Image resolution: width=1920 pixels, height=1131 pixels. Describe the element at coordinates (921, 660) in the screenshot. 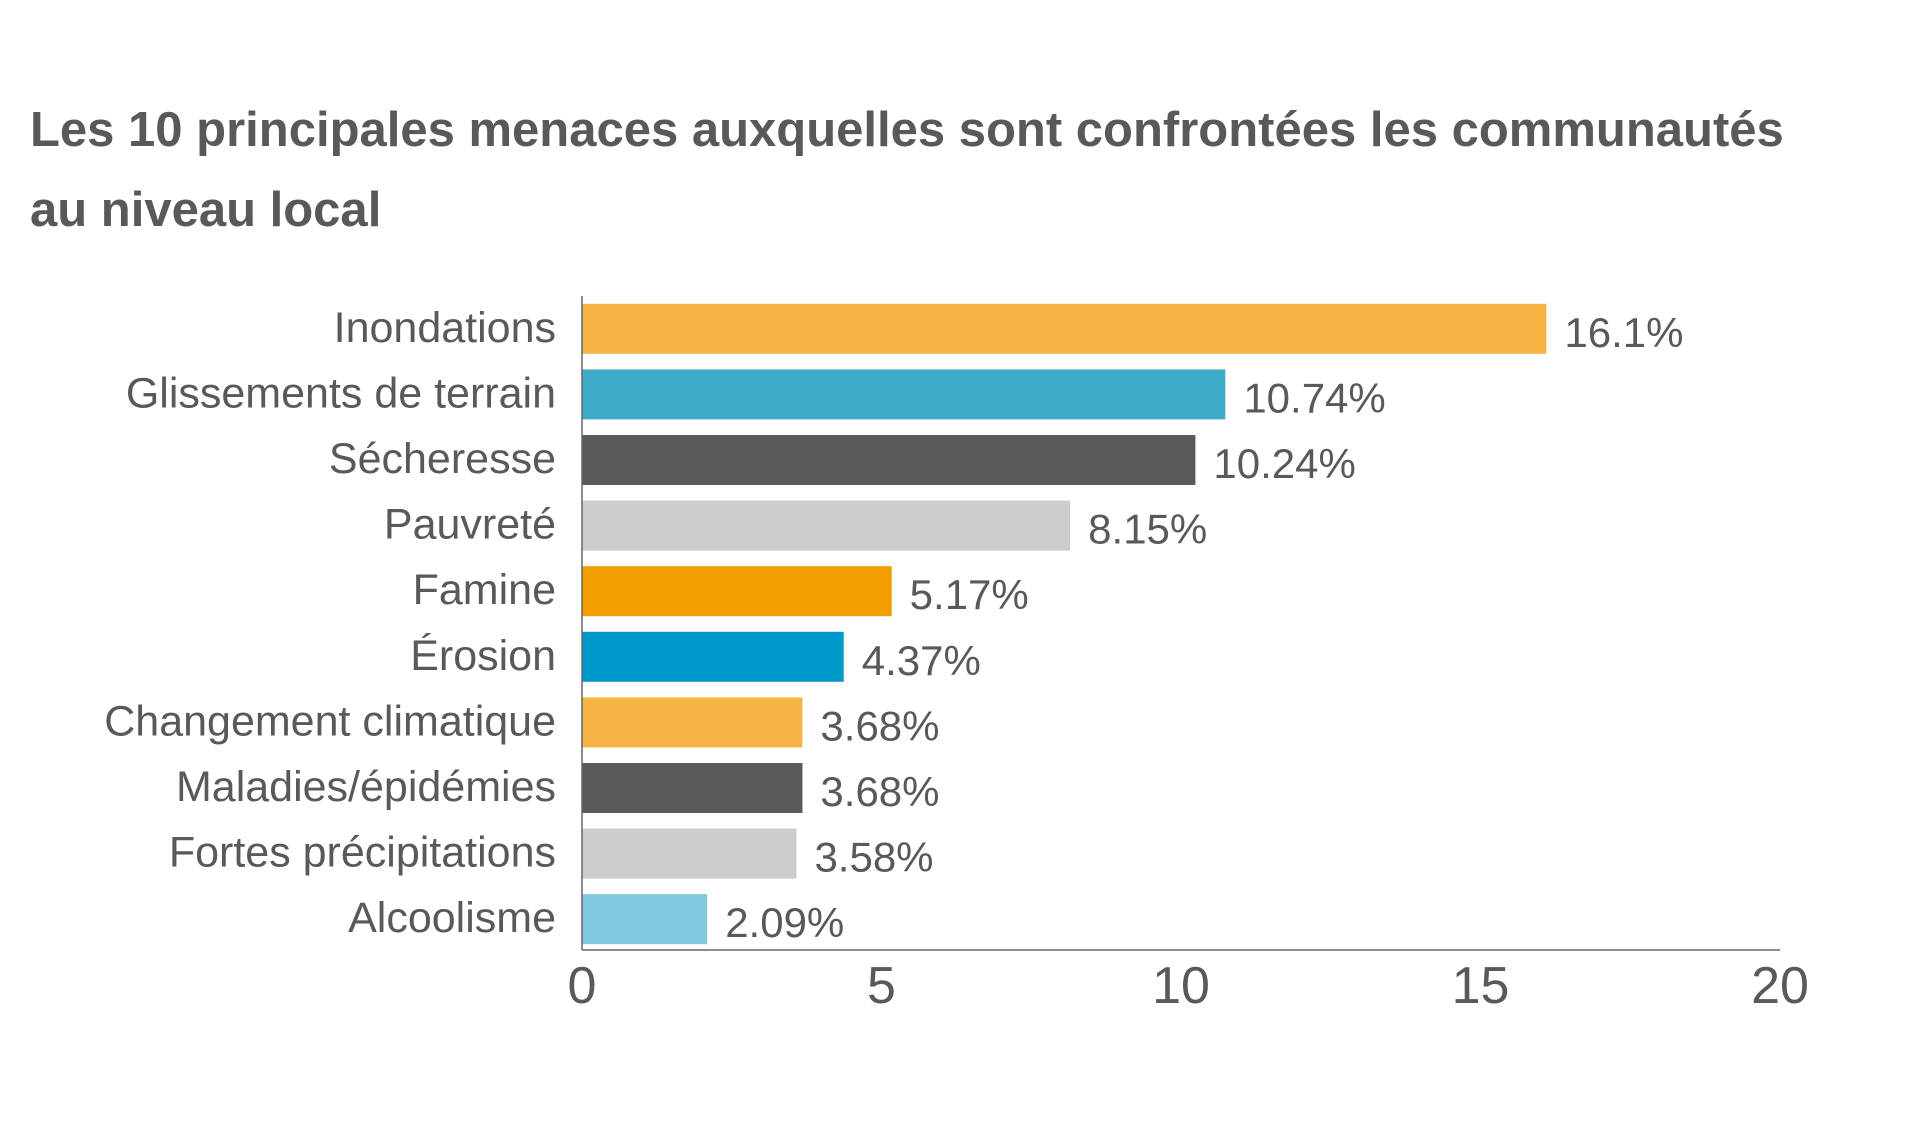

I see `data-label: 4.37%` at that location.